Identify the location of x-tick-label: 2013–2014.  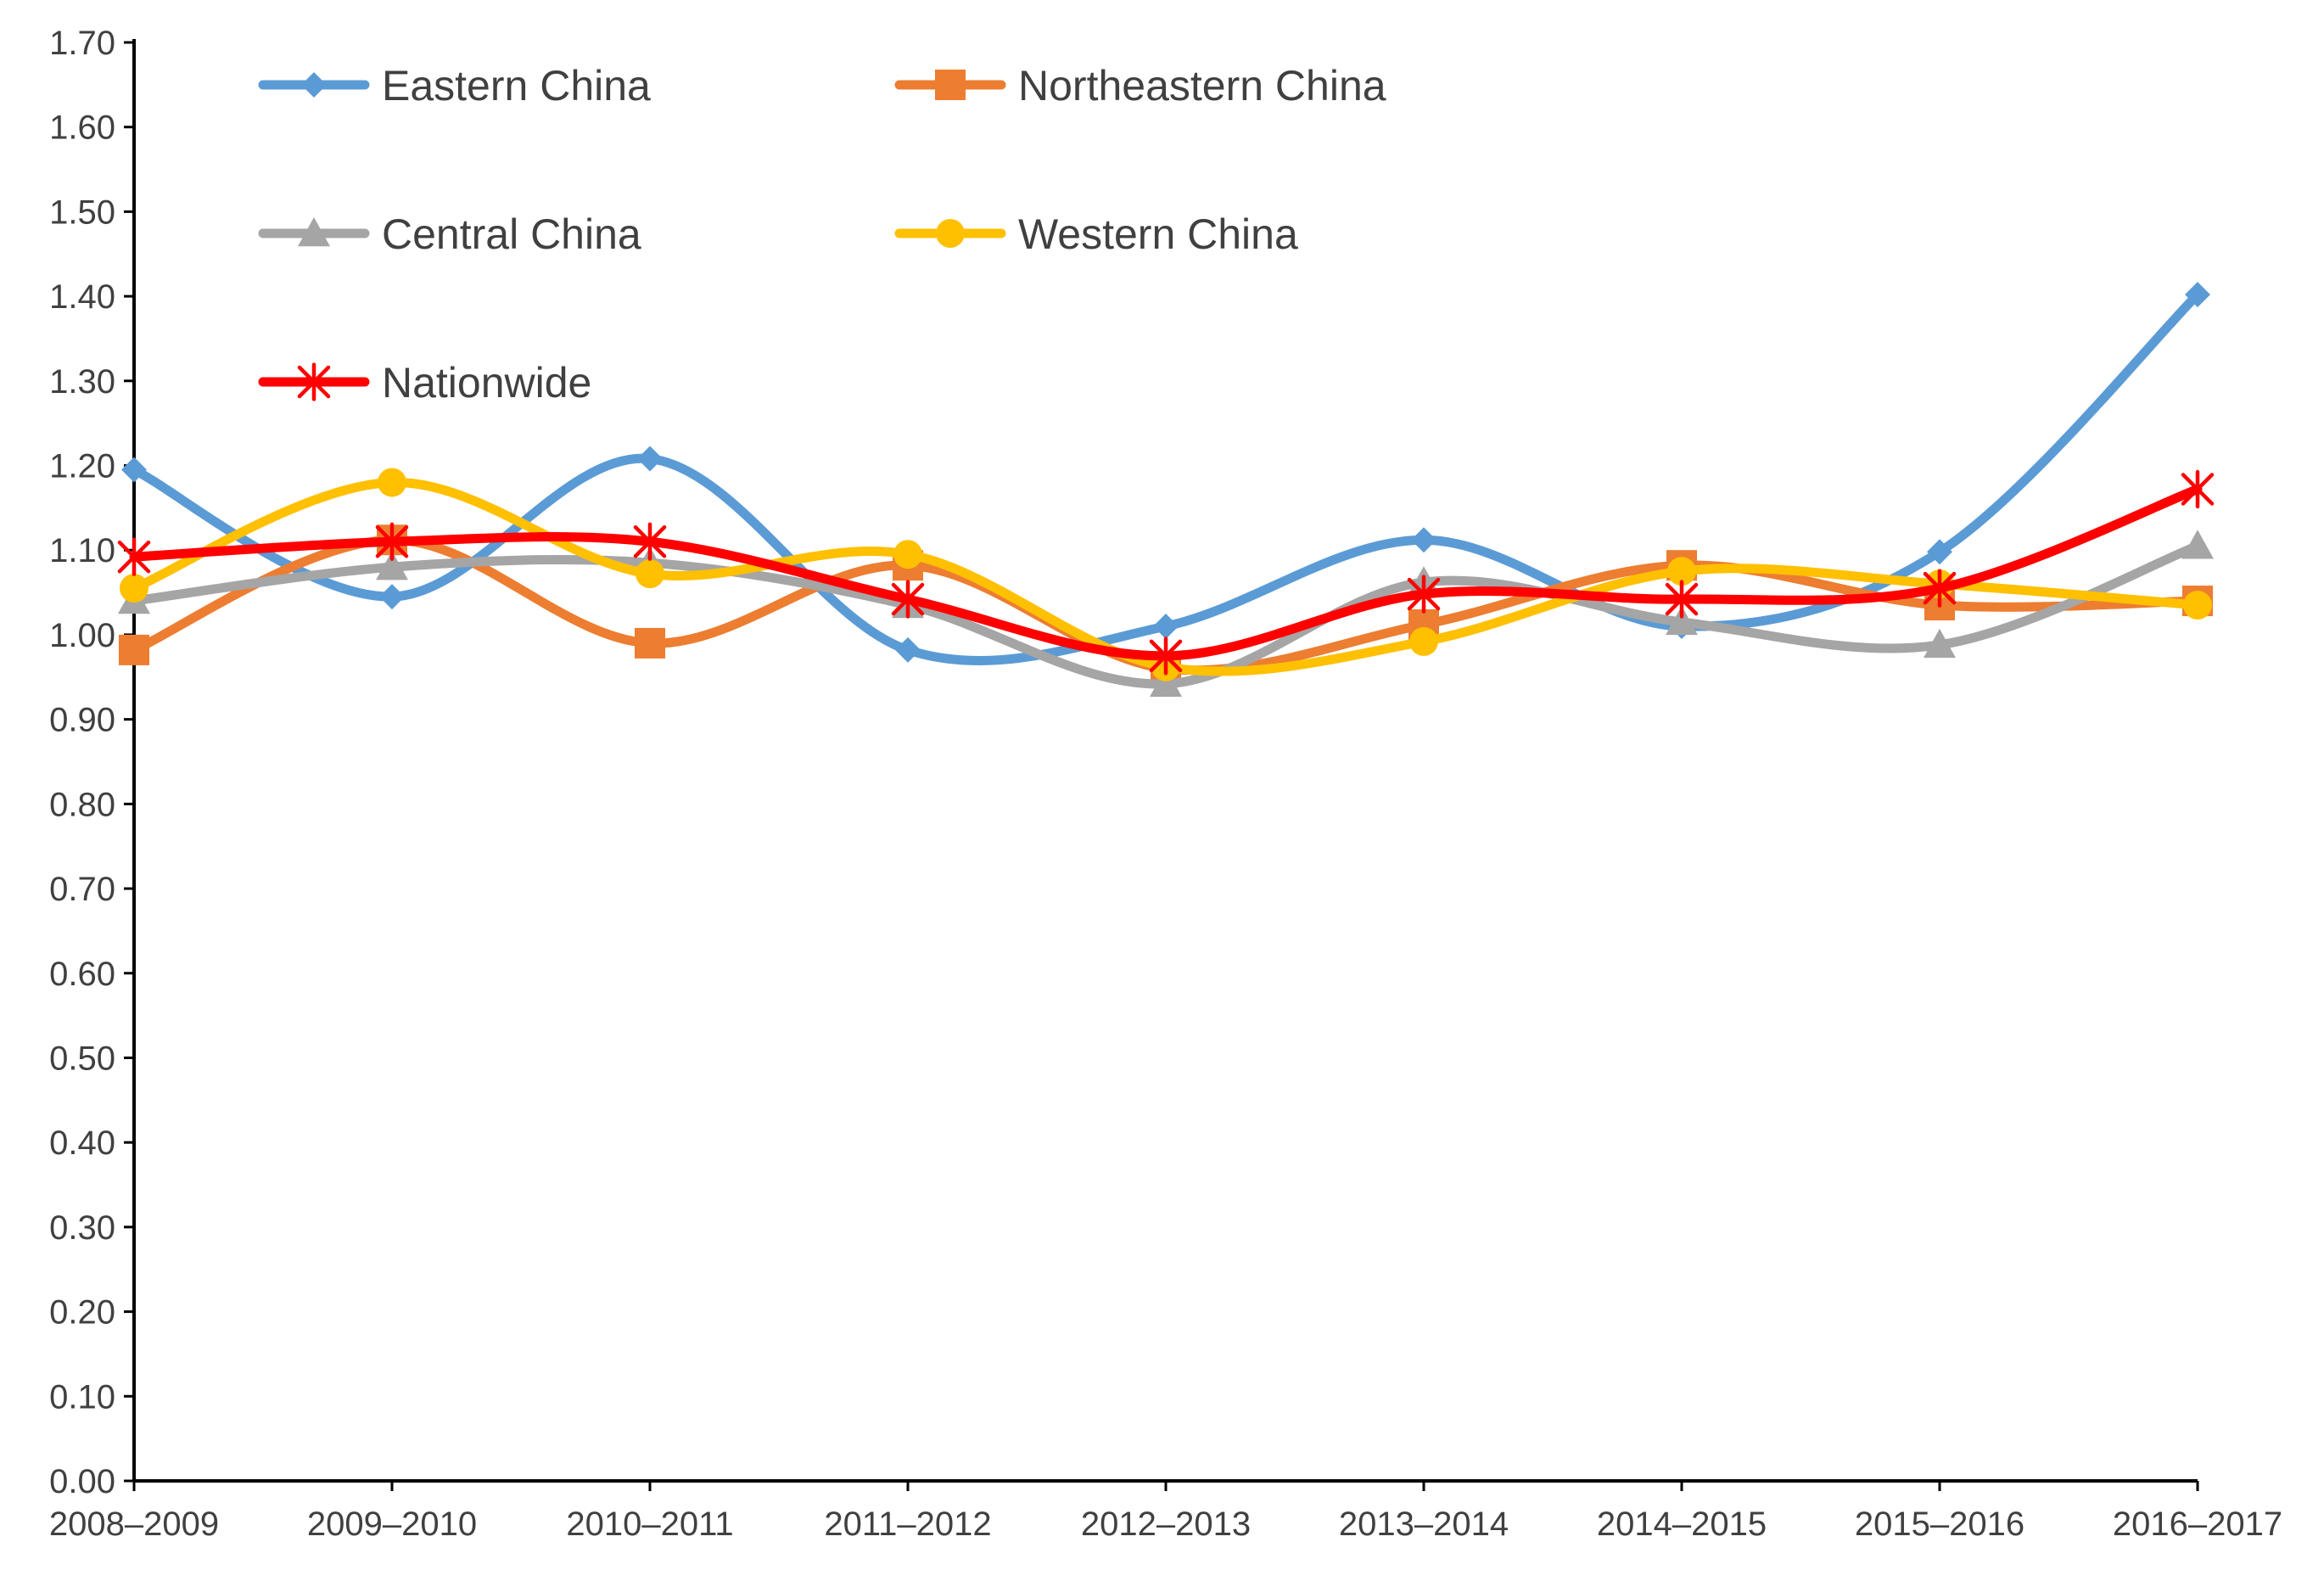
(1424, 1524).